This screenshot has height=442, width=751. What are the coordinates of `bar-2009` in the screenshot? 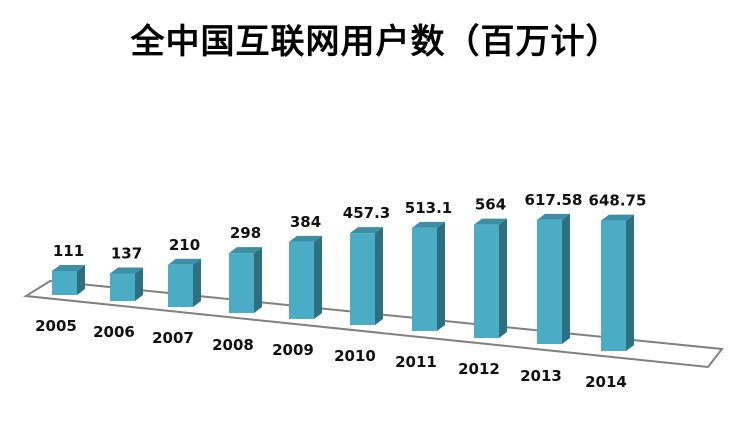 It's located at (305, 277).